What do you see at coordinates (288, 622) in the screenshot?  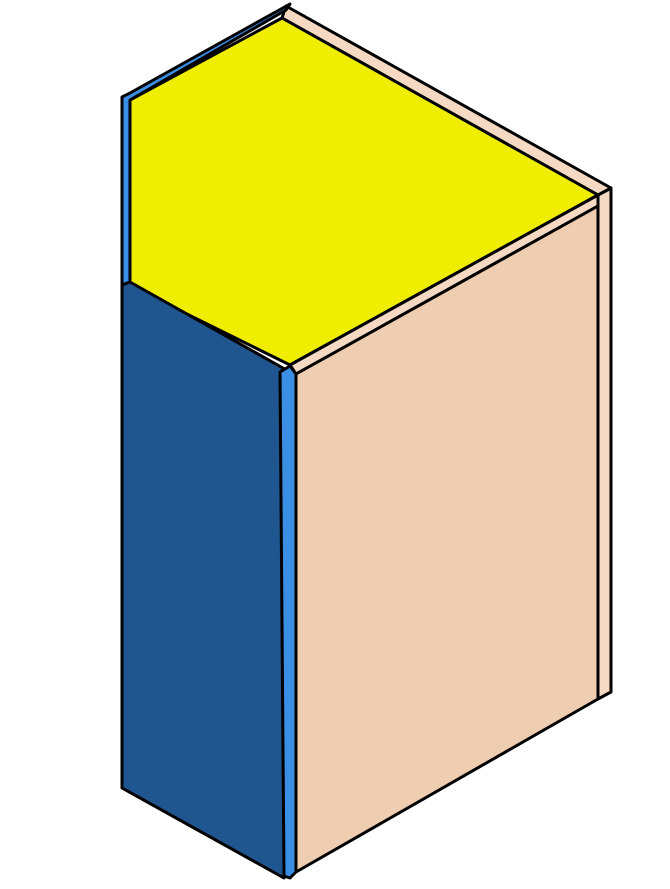 I see `left-face-edge` at bounding box center [288, 622].